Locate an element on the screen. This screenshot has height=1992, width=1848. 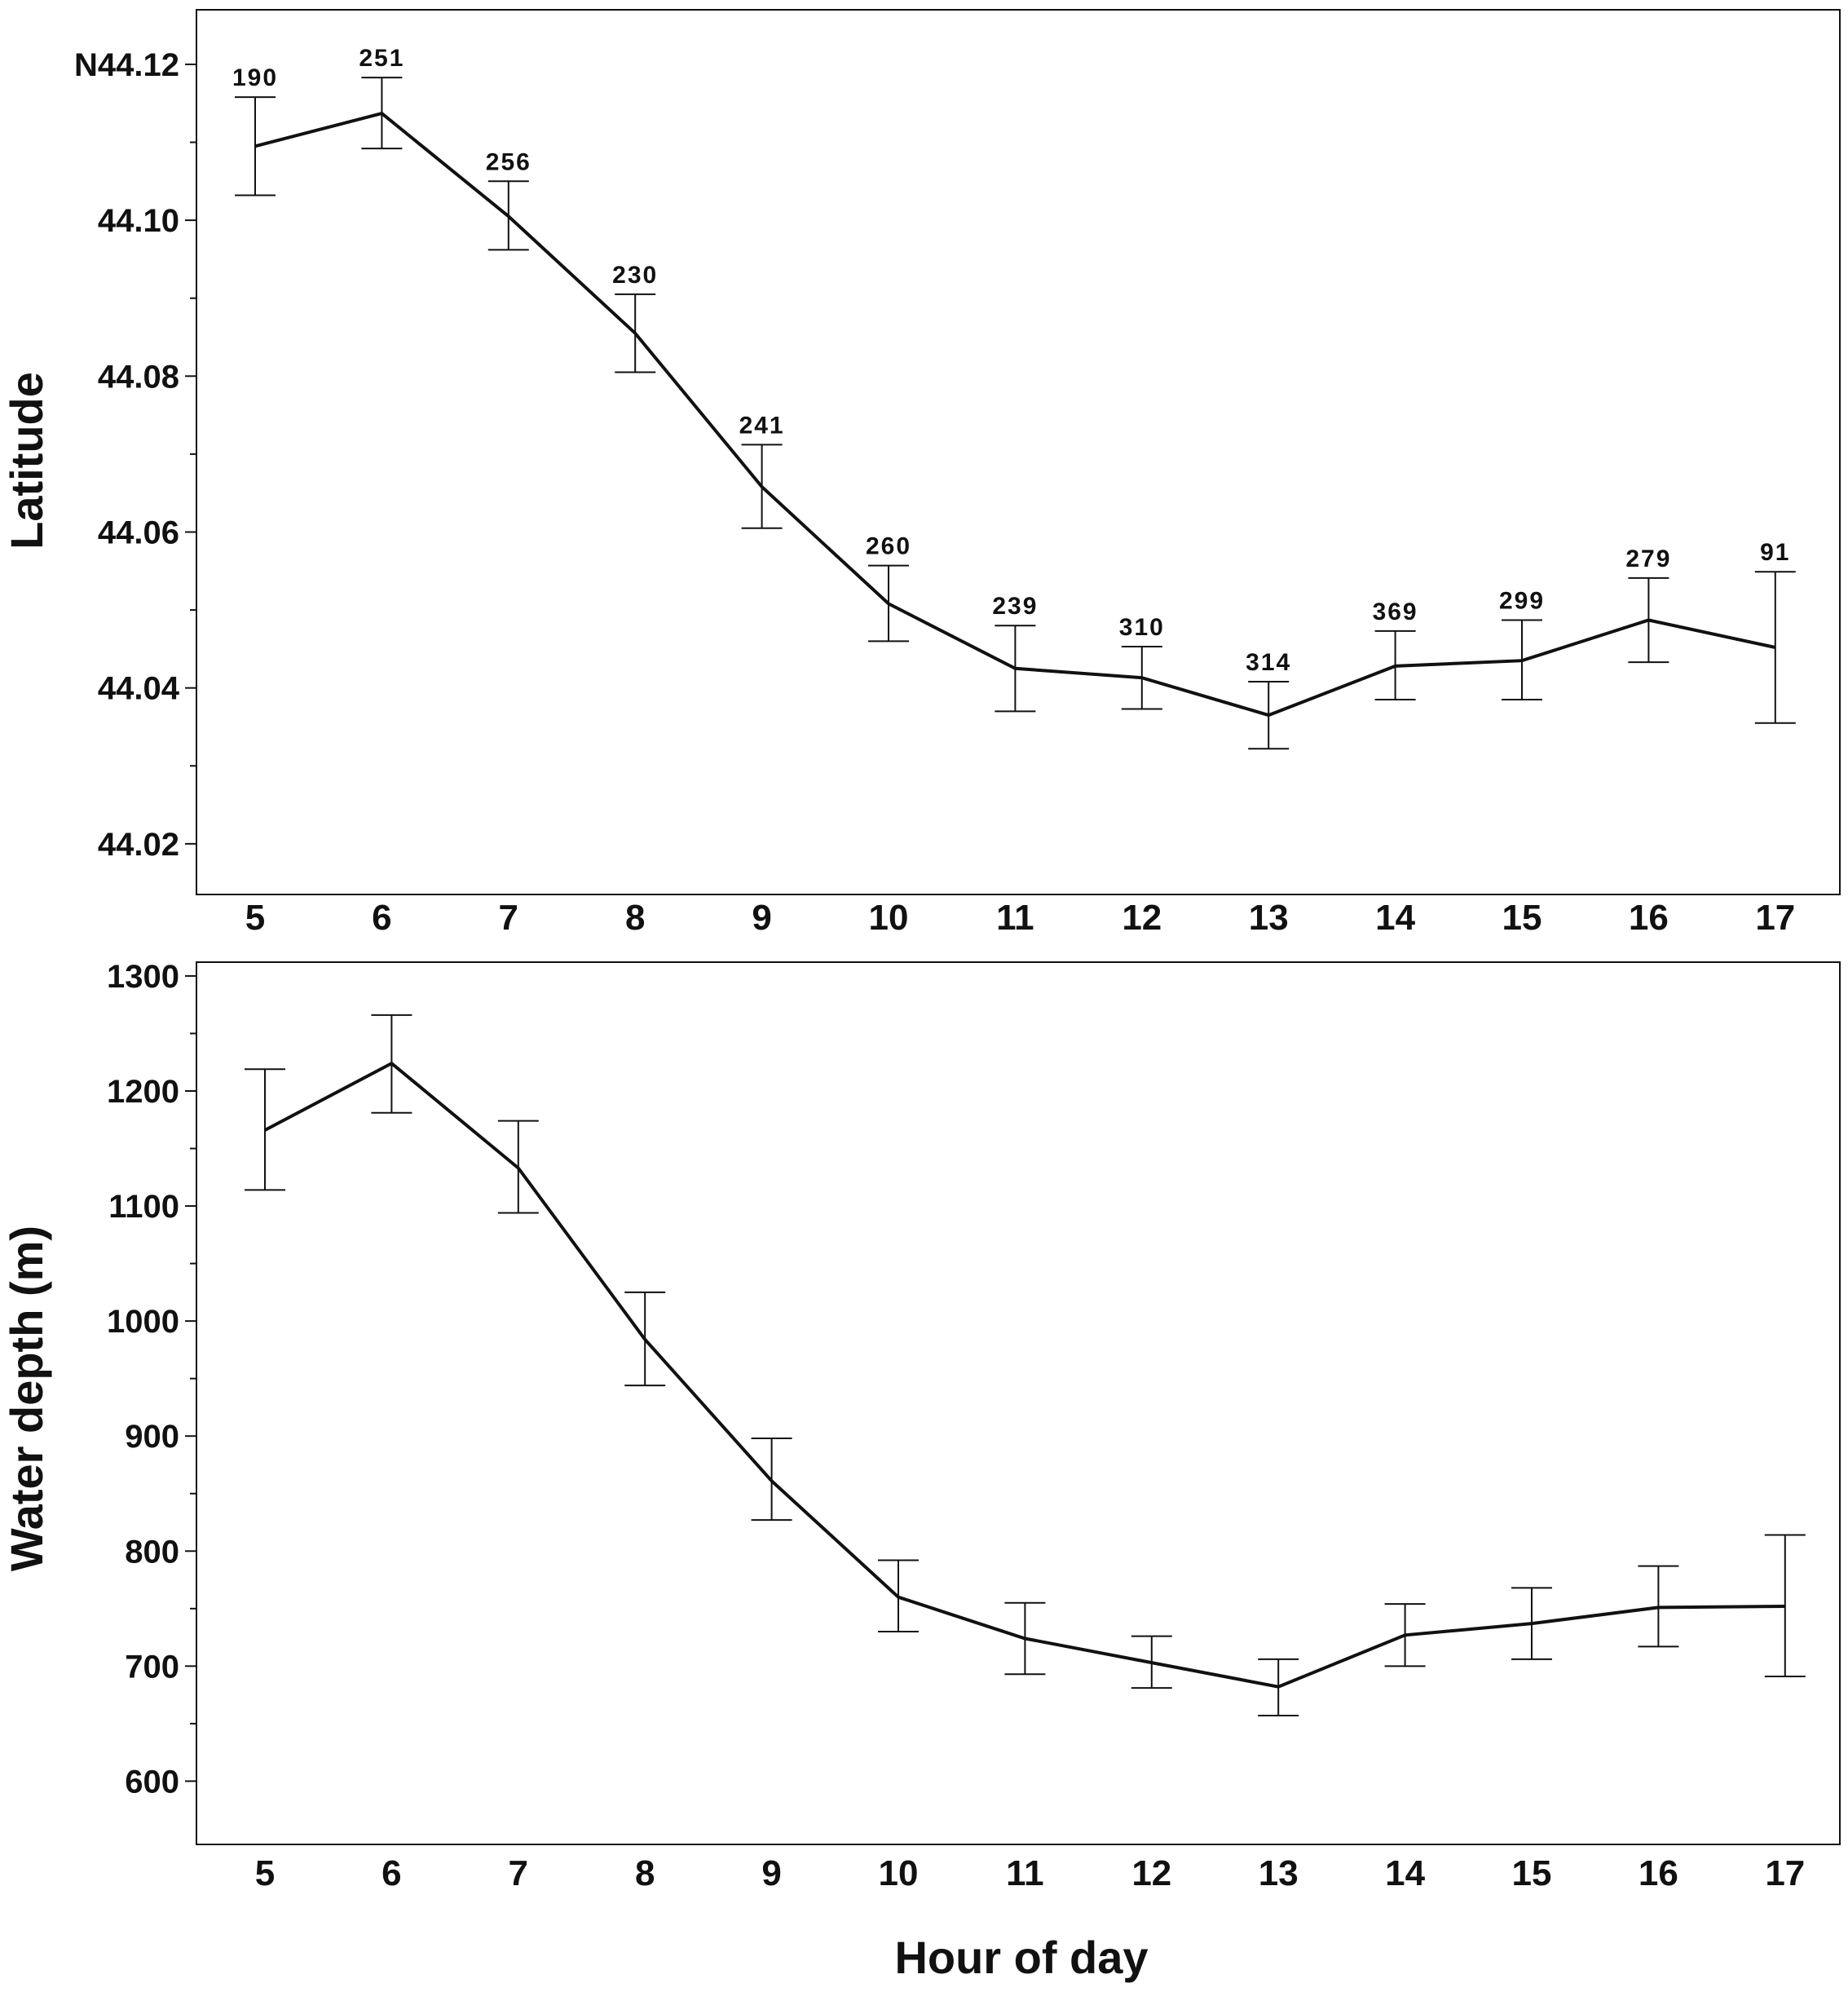
latitude-x-tick-label: 17 is located at coordinates (1775, 918).